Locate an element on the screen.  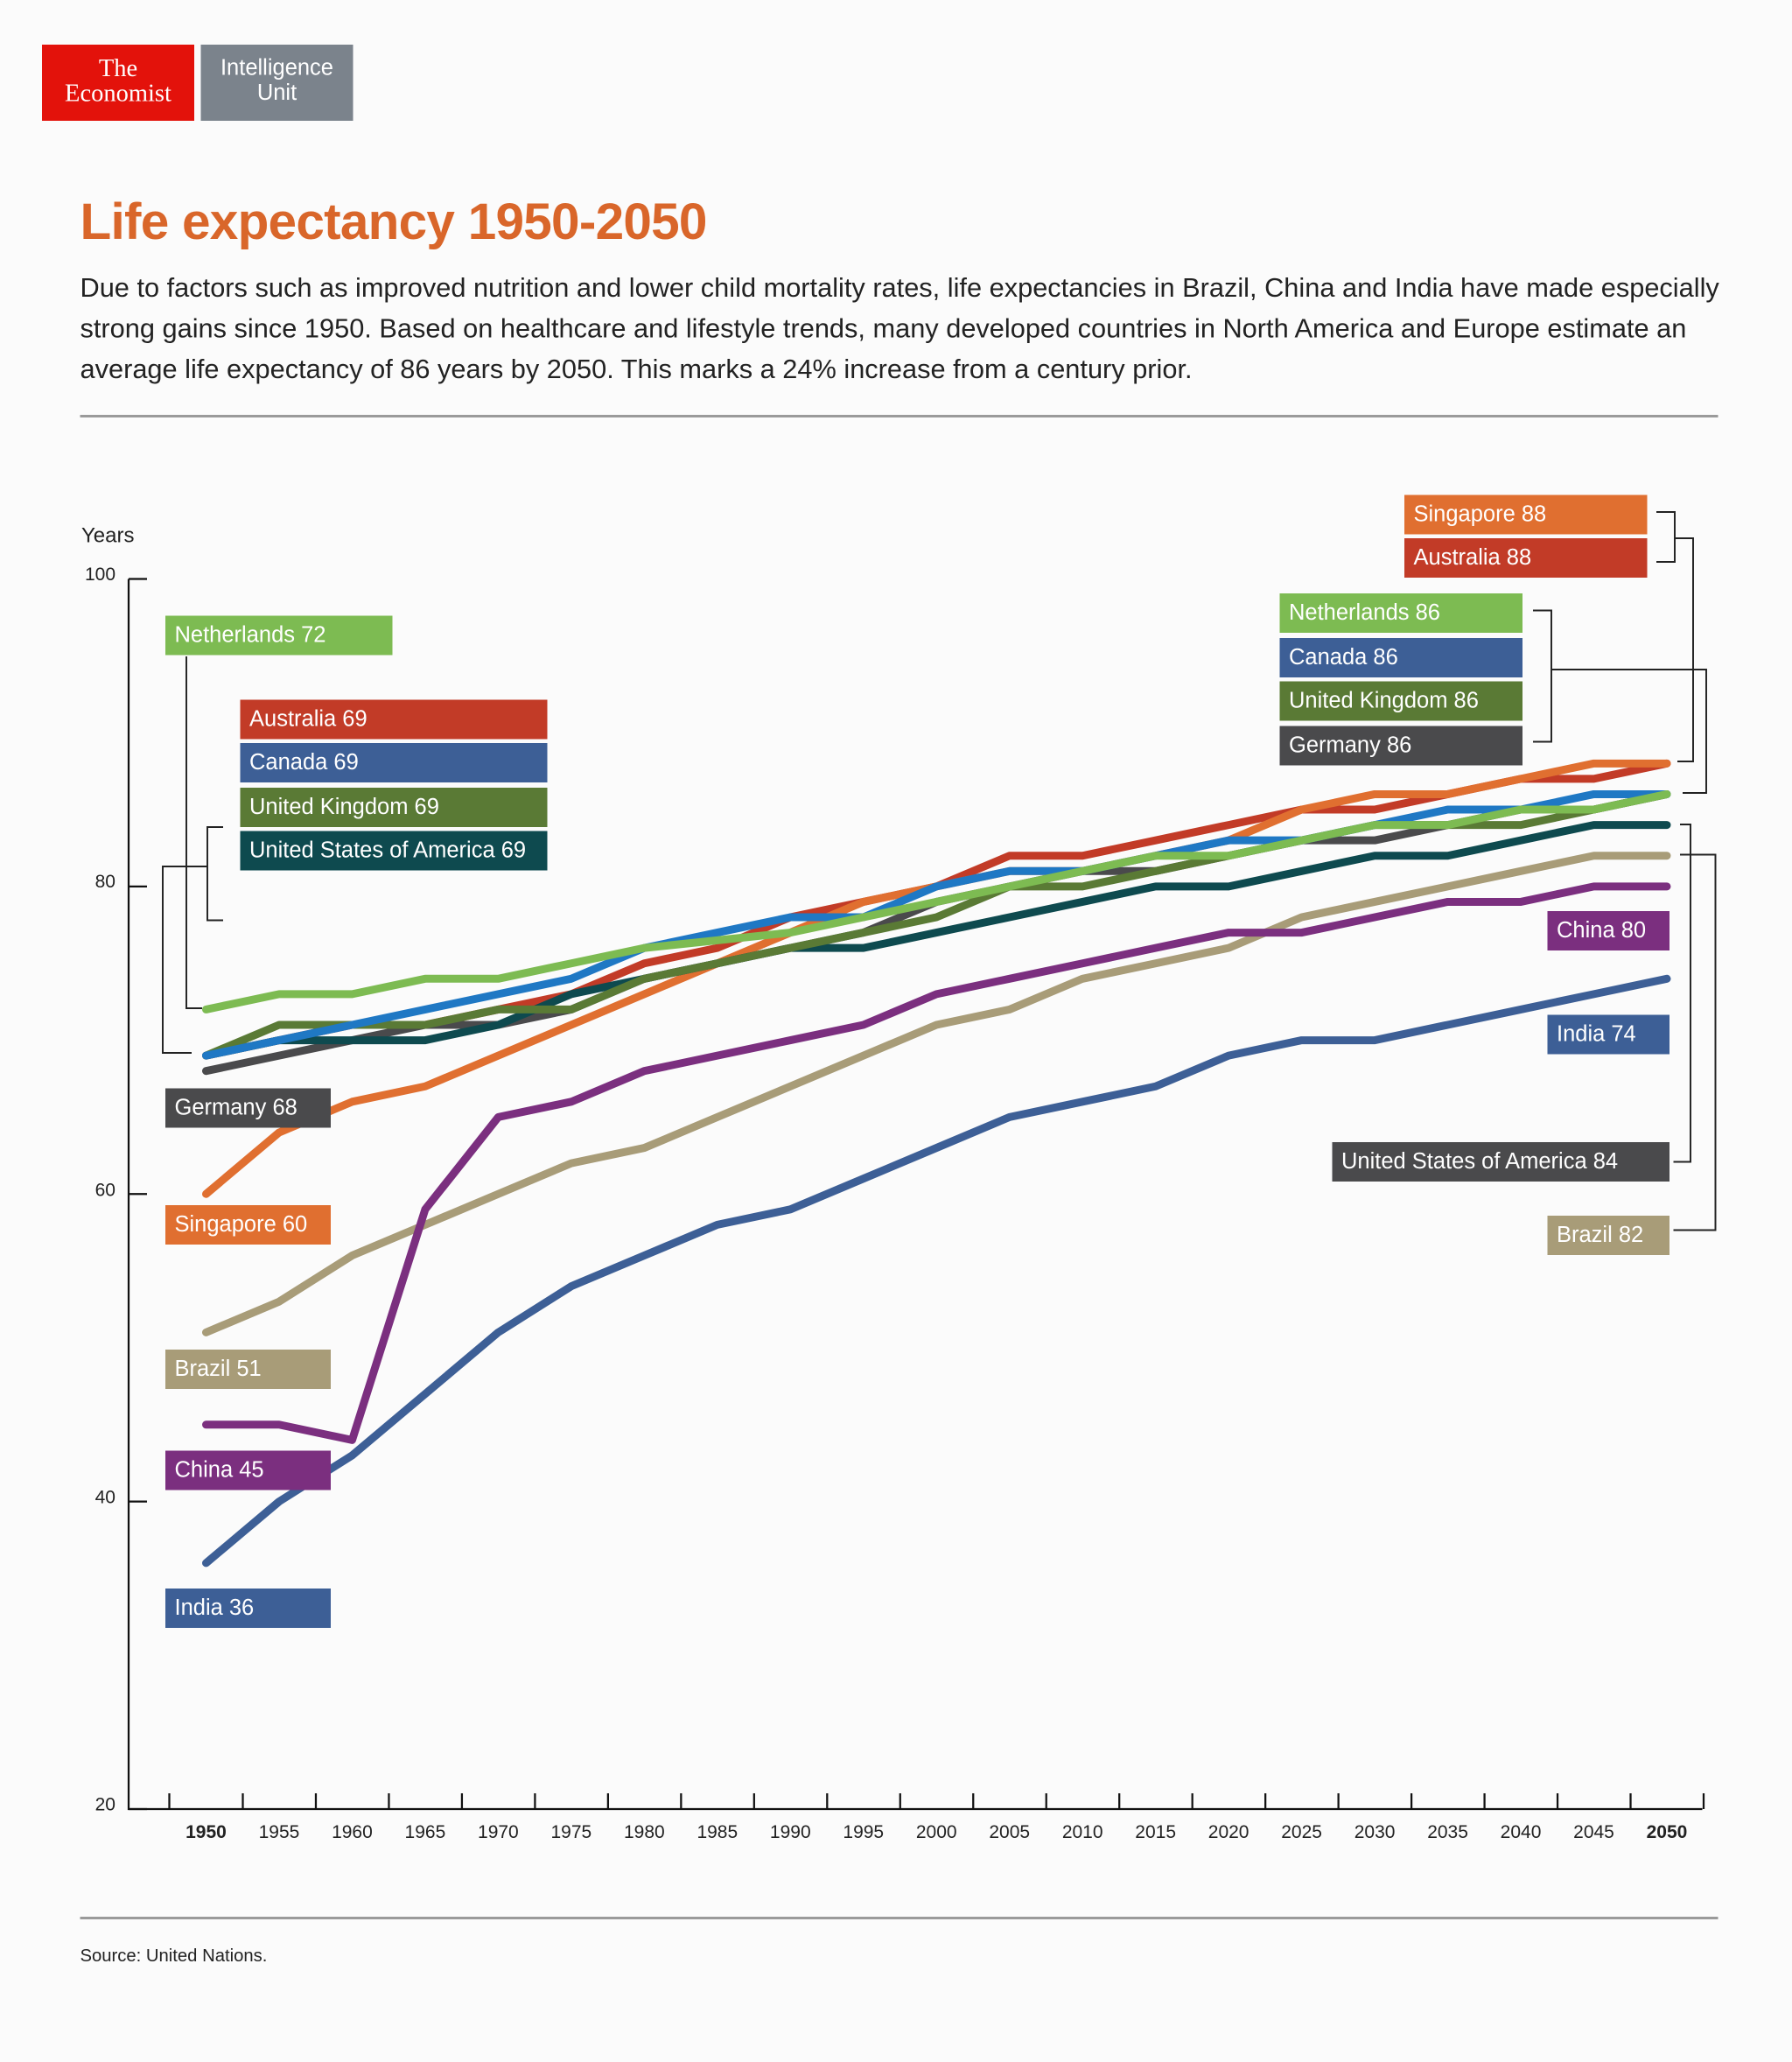
y-tick-label: 40 is located at coordinates (105, 1496).